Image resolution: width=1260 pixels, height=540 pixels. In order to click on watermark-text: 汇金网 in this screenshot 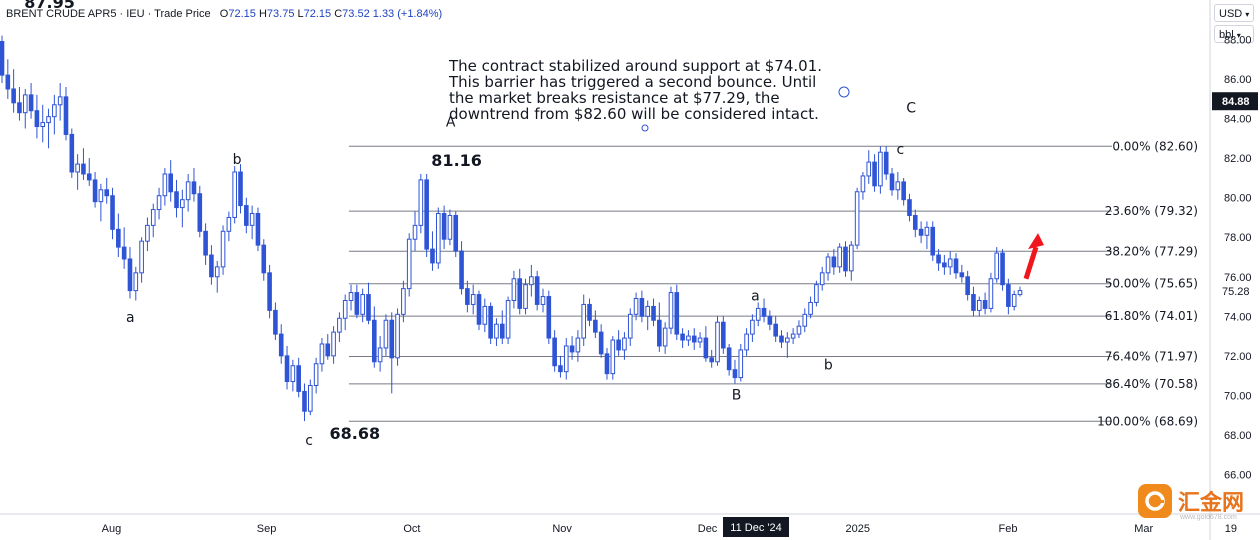, I will do `click(1211, 503)`.